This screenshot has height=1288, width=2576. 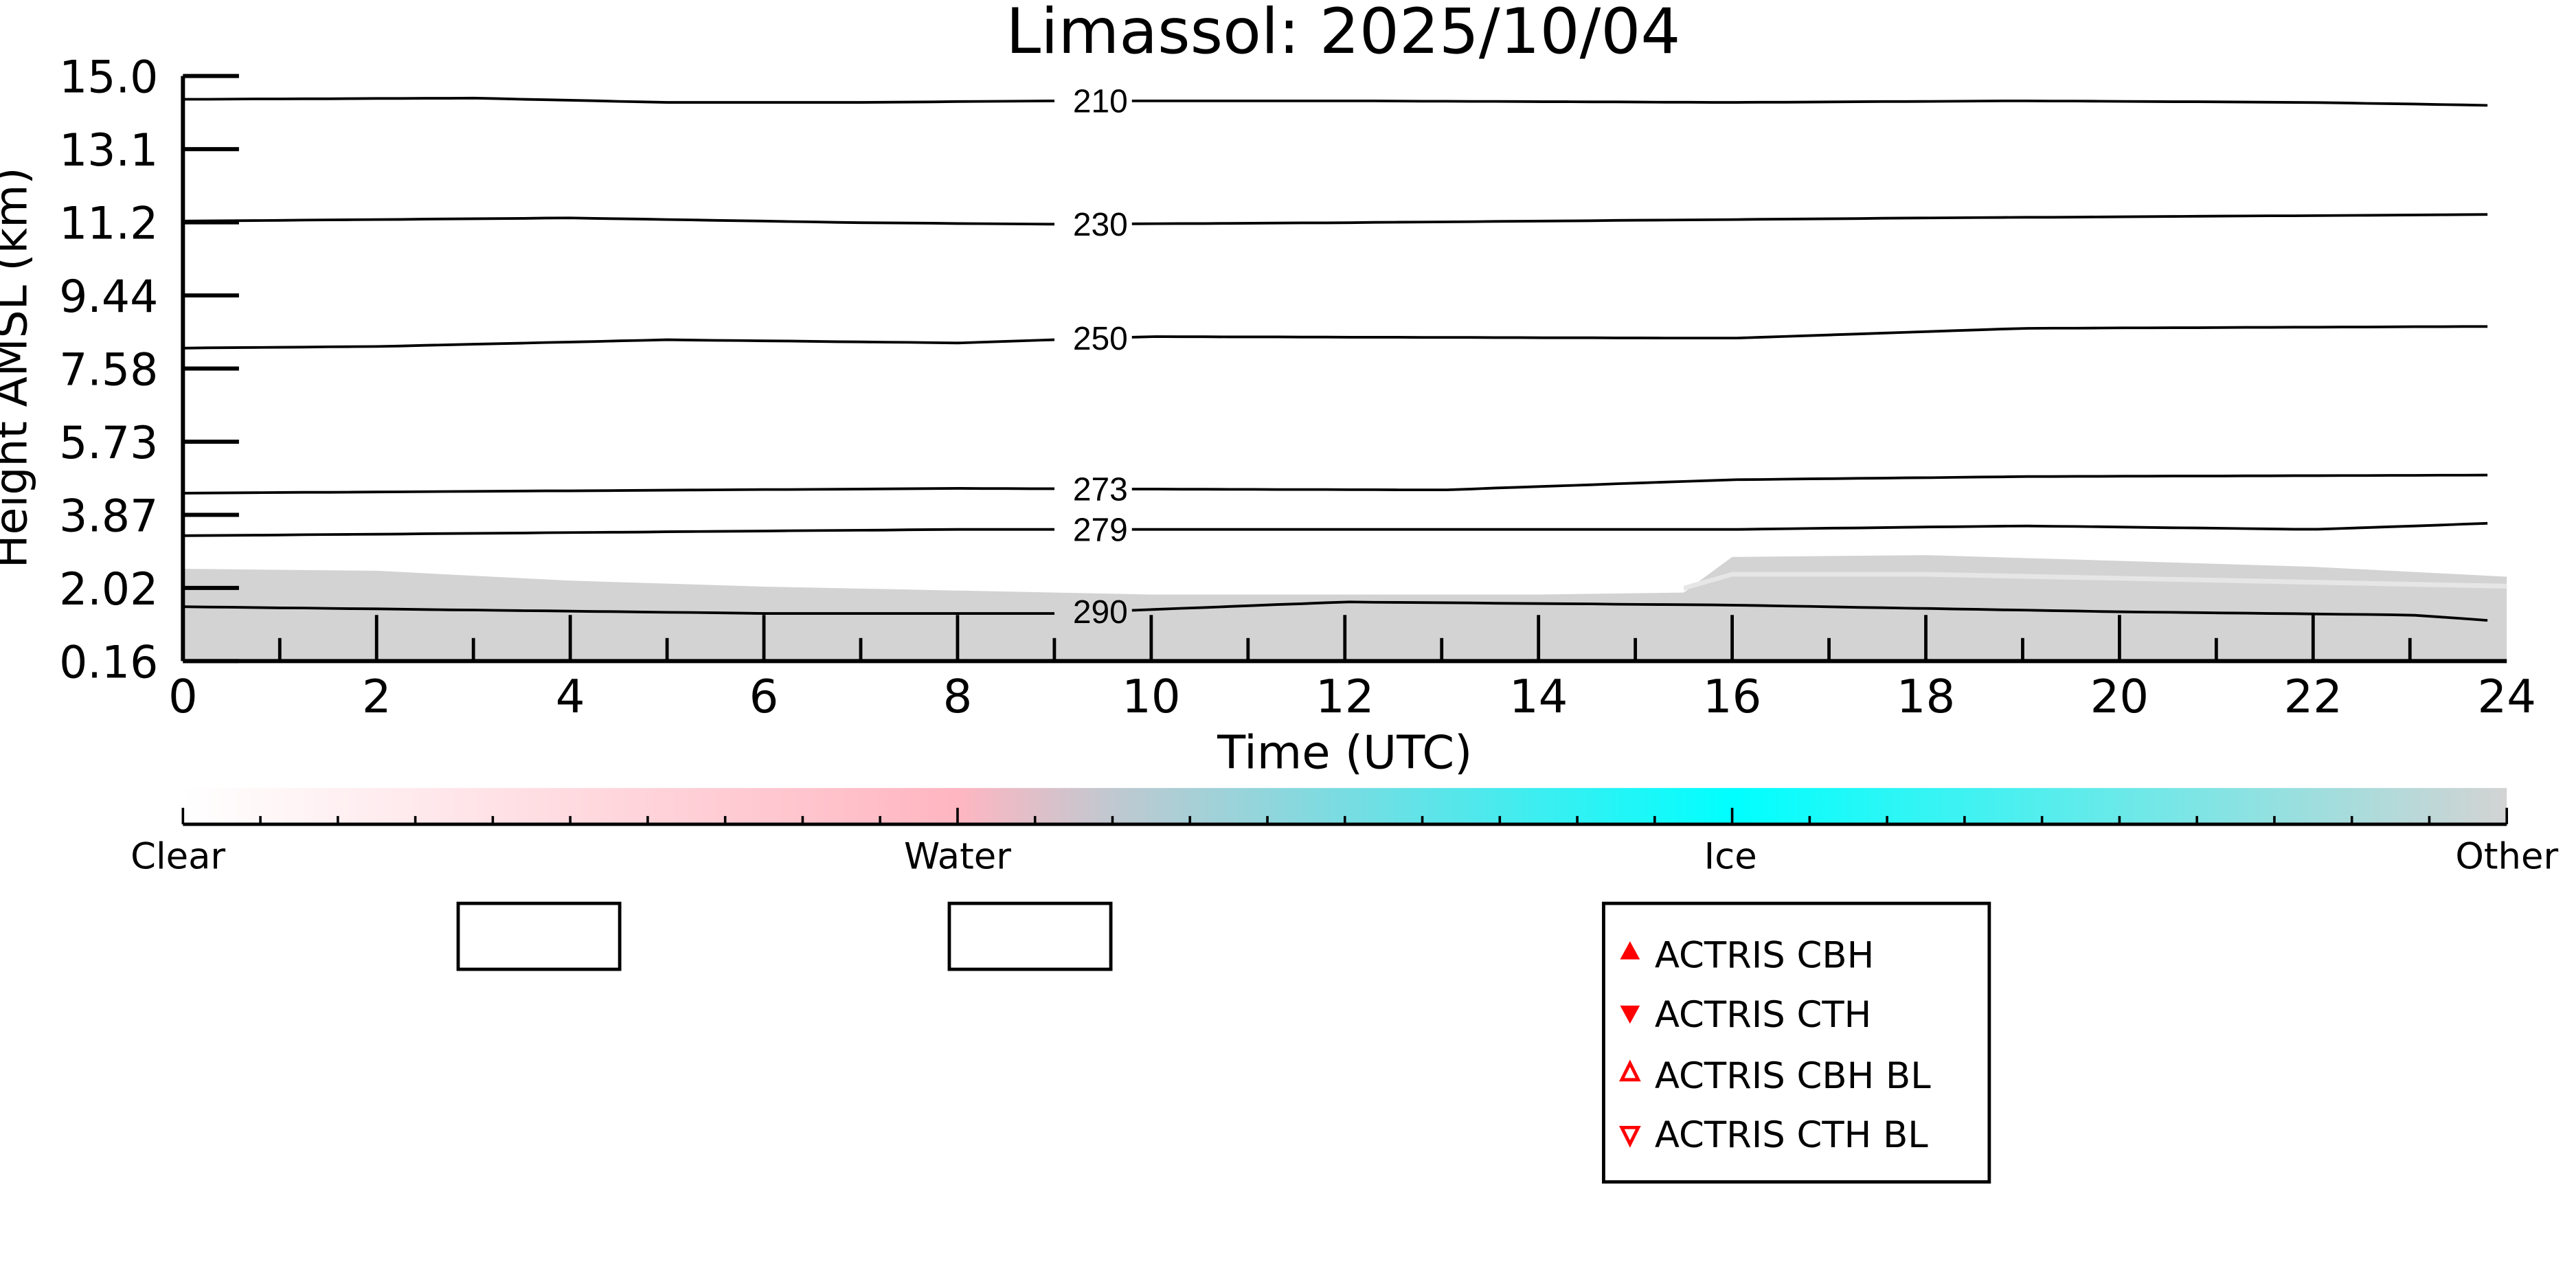 What do you see at coordinates (108, 224) in the screenshot?
I see `y-tick-label: 11.2` at bounding box center [108, 224].